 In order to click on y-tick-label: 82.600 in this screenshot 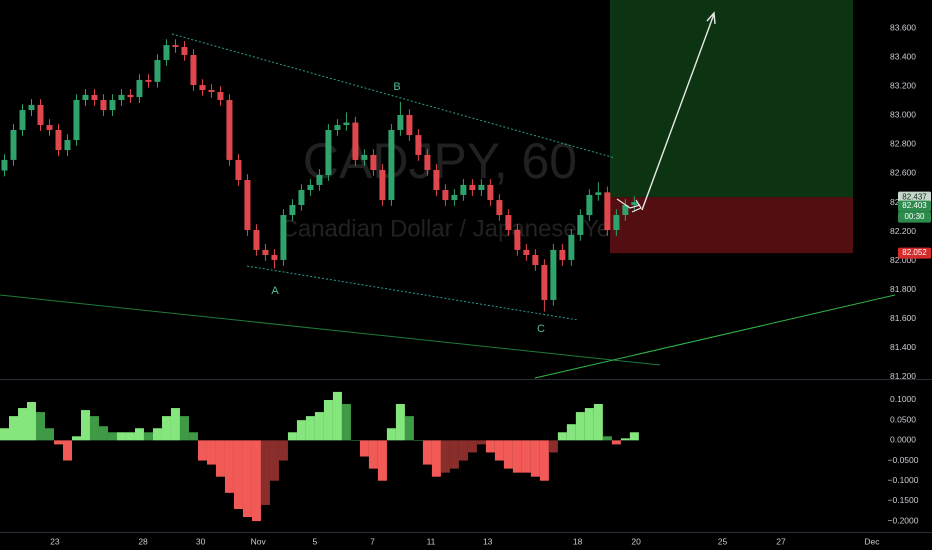, I will do `click(903, 173)`.